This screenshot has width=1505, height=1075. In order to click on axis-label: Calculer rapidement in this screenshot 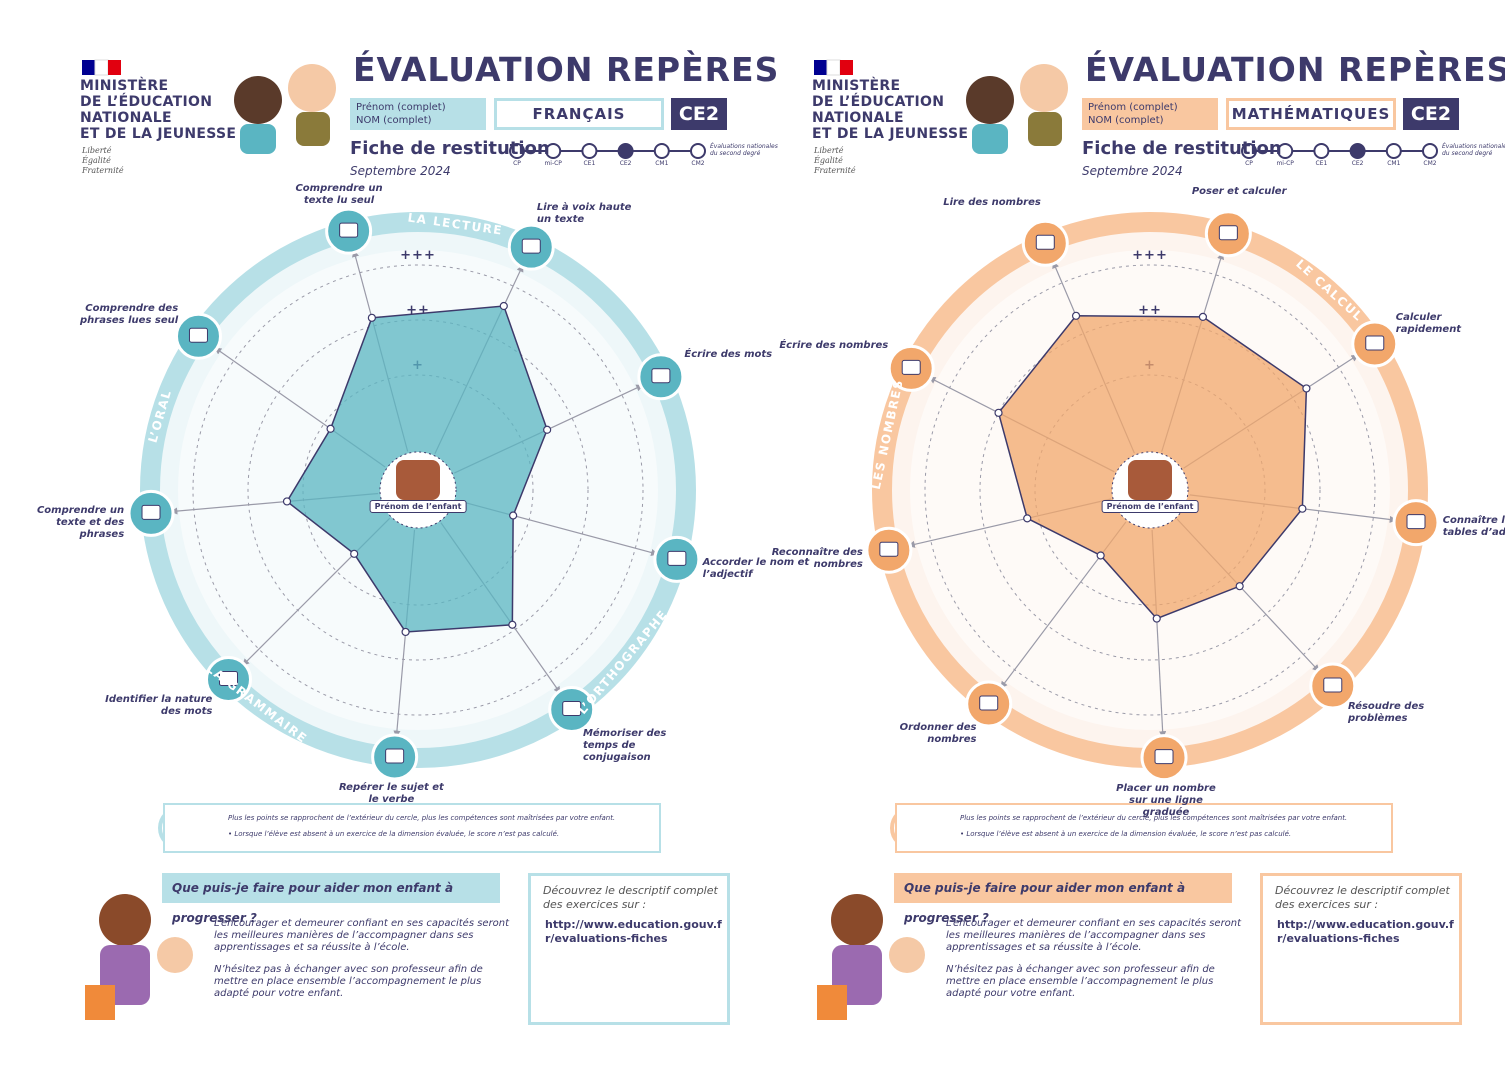, I will do `click(1428, 323)`.